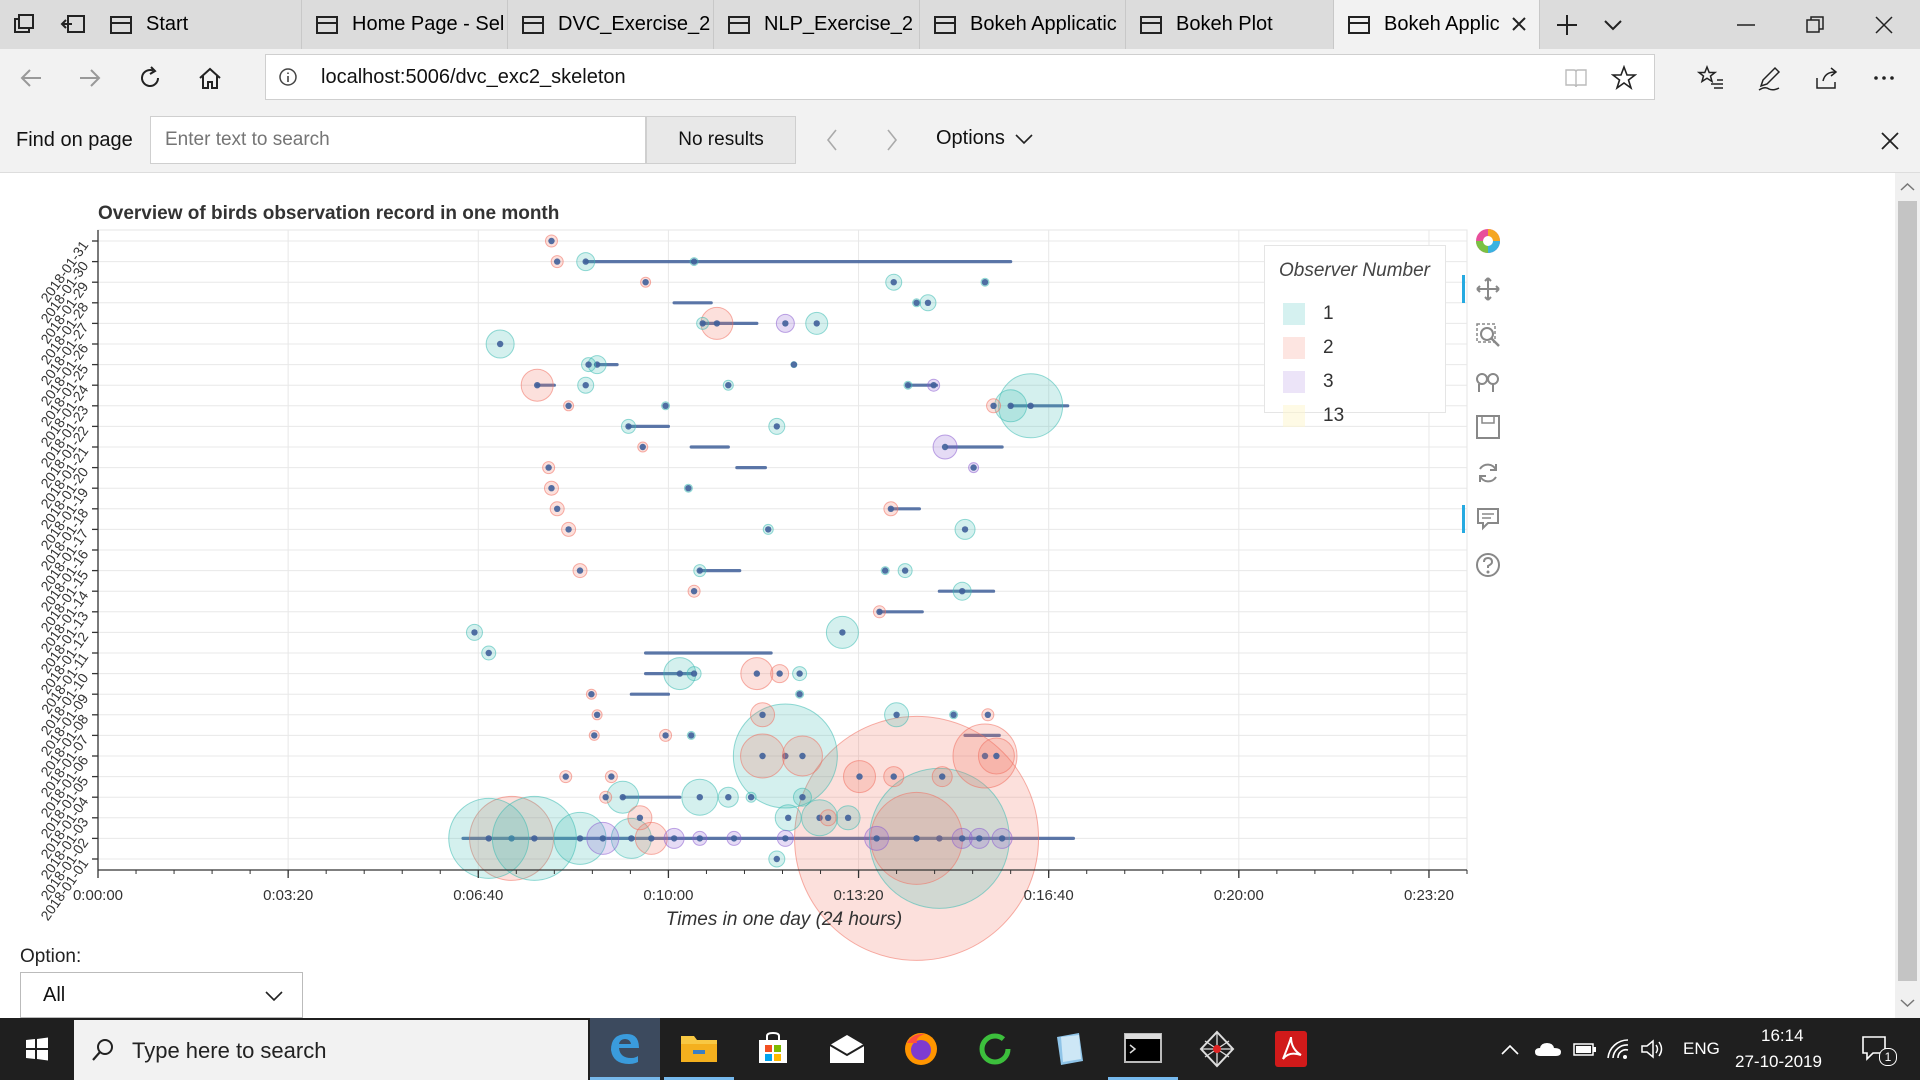  Describe the element at coordinates (150, 78) in the screenshot. I see `refresh-button` at that location.